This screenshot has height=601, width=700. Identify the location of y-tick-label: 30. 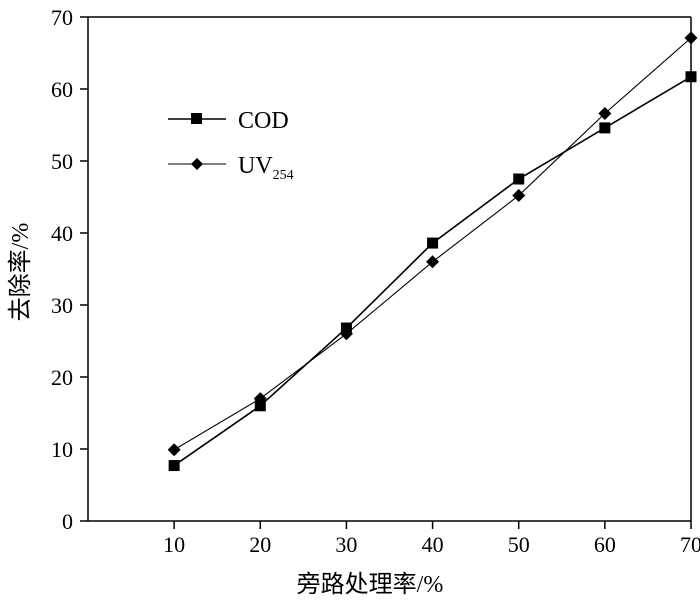
(62, 305).